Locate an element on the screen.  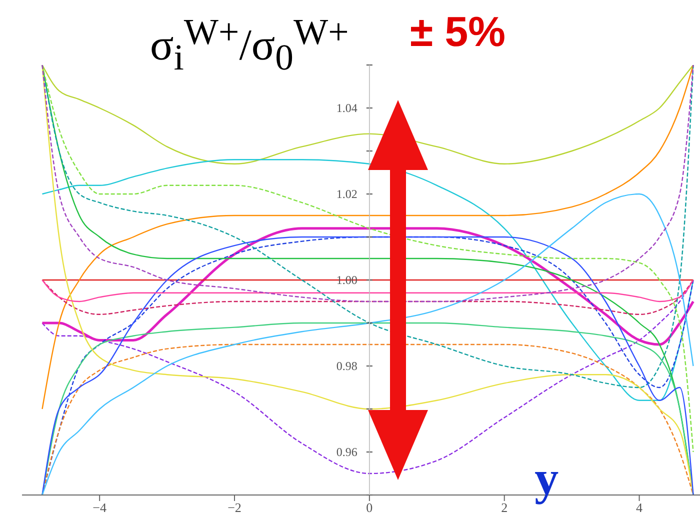
y-tick-label: 0.96 is located at coordinates (347, 452).